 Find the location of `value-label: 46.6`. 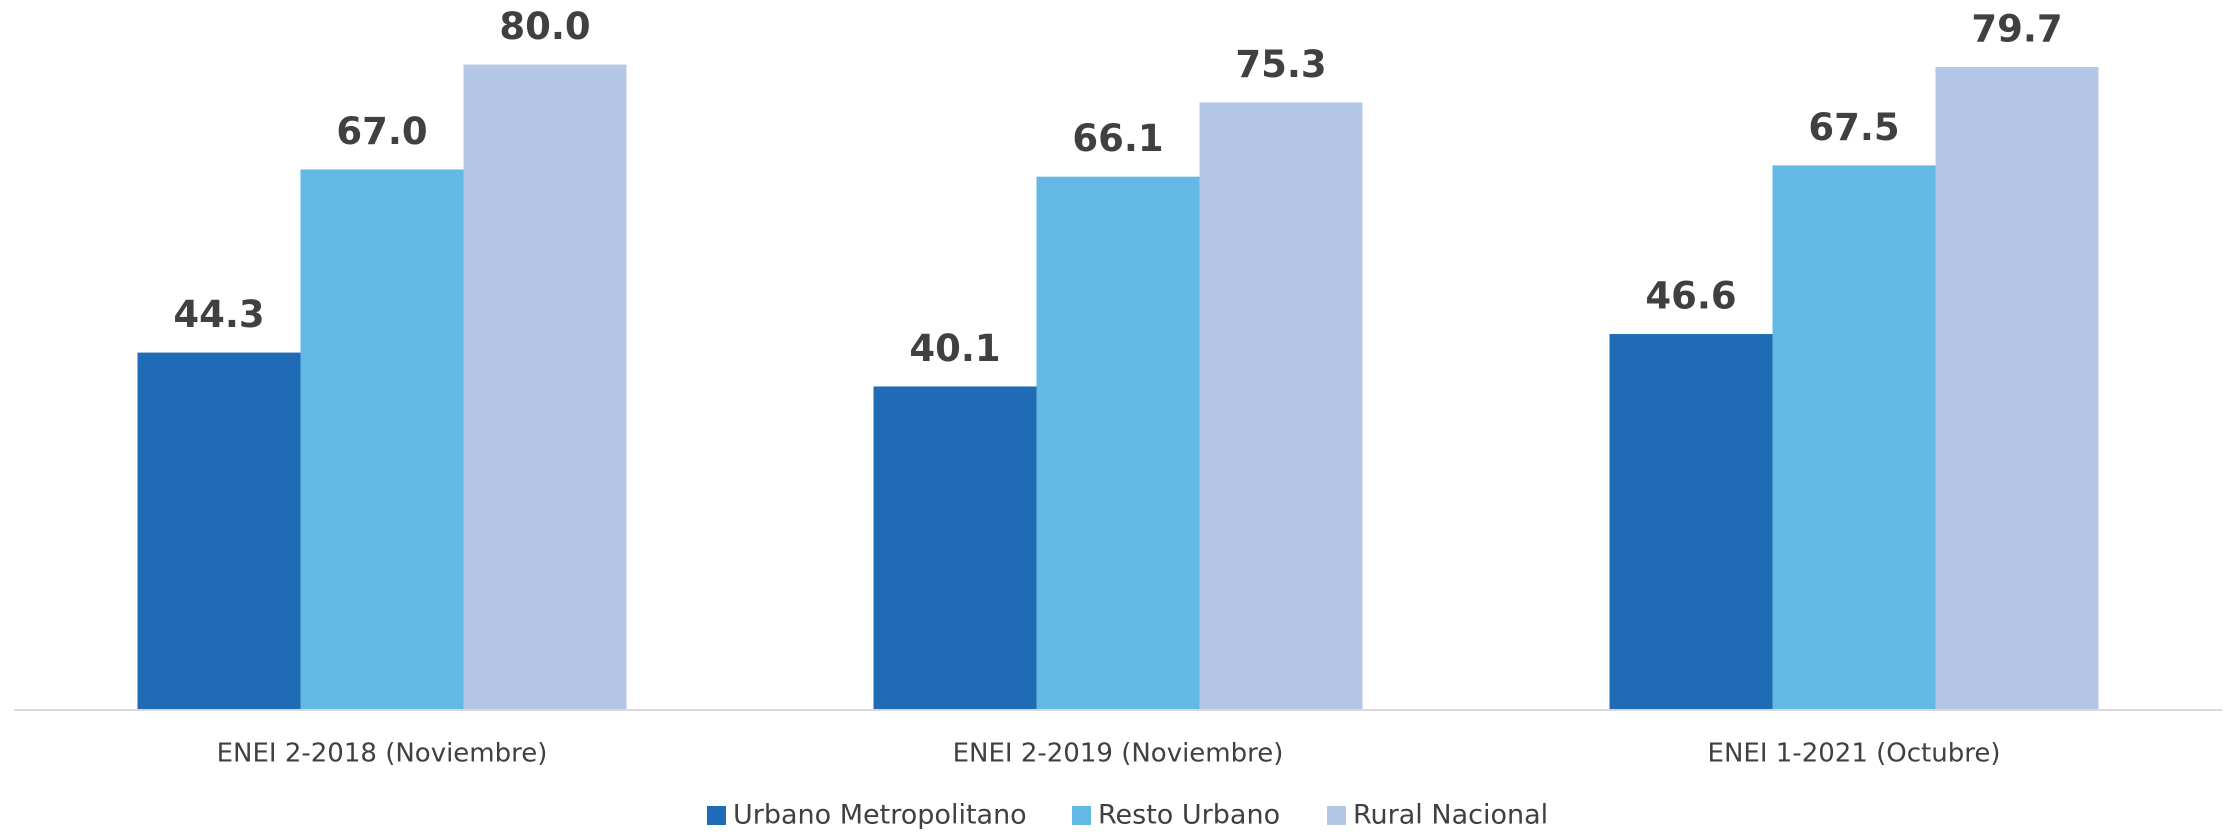

value-label: 46.6 is located at coordinates (1690, 296).